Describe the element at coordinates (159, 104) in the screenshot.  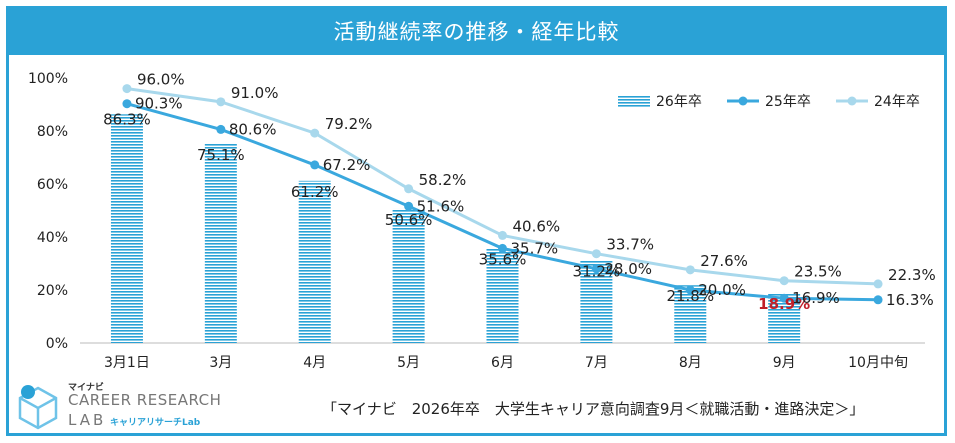
I see `line25-data-label: 90.3%` at that location.